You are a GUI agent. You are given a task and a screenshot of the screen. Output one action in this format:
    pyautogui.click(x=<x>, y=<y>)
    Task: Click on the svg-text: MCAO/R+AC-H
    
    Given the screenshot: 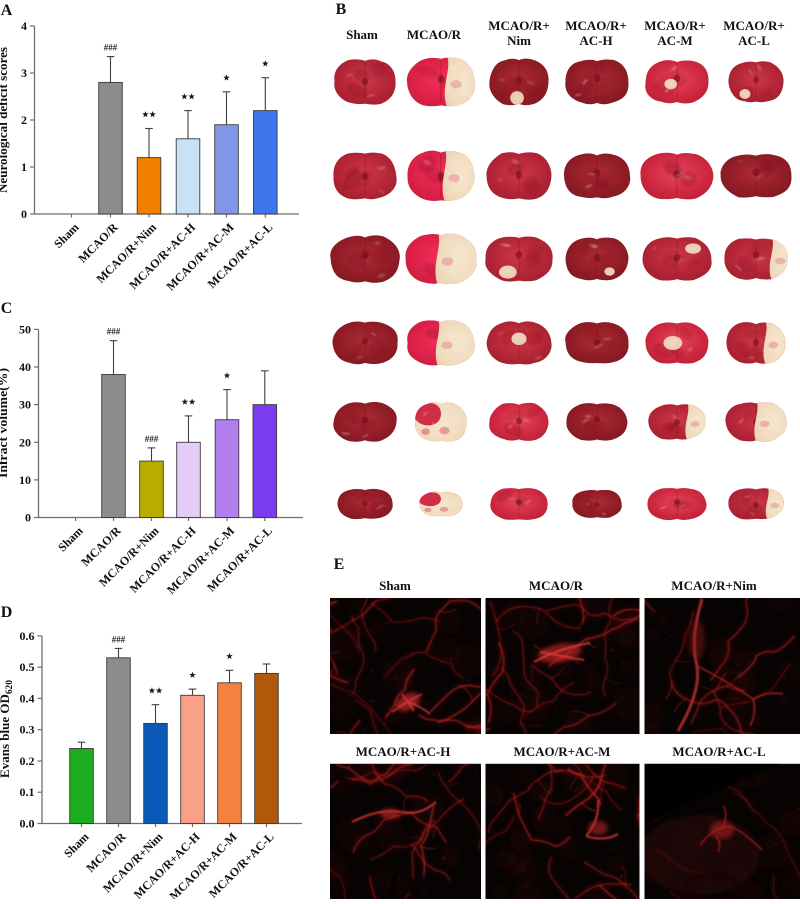 What is the action you would take?
    pyautogui.click(x=403, y=751)
    